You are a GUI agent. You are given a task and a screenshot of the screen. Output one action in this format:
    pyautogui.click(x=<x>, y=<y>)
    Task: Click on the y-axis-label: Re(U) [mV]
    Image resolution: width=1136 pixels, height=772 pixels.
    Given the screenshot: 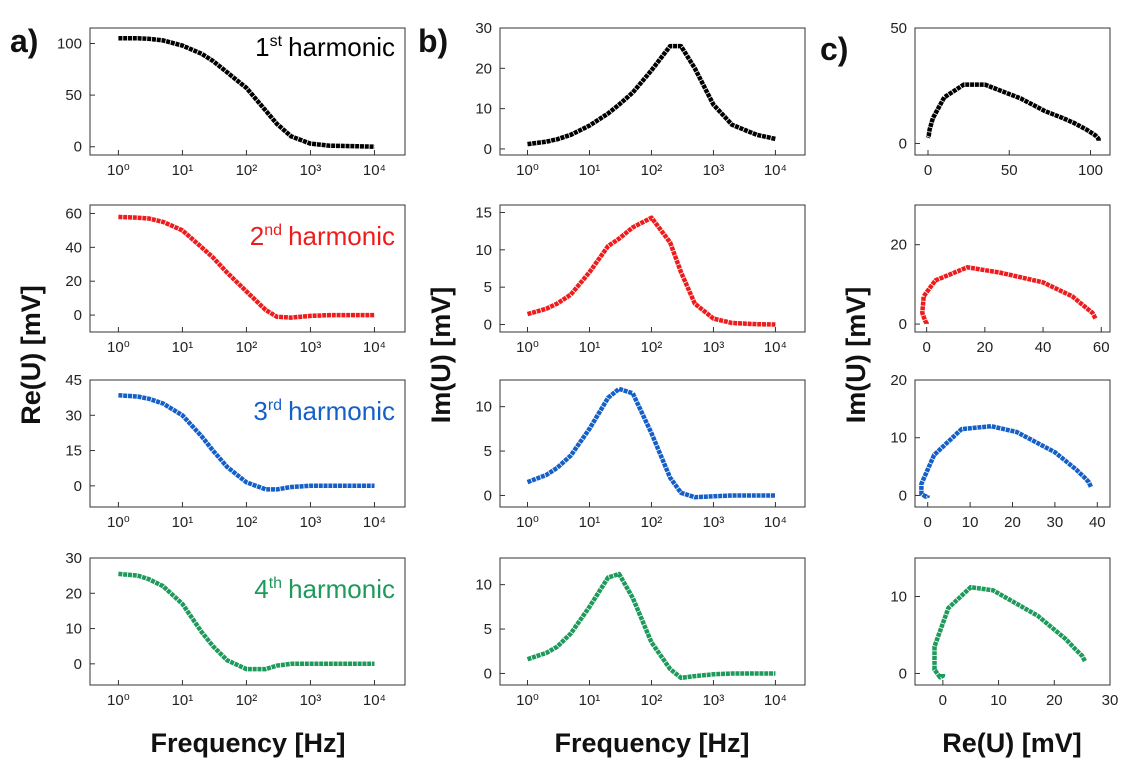 What is the action you would take?
    pyautogui.click(x=31, y=355)
    